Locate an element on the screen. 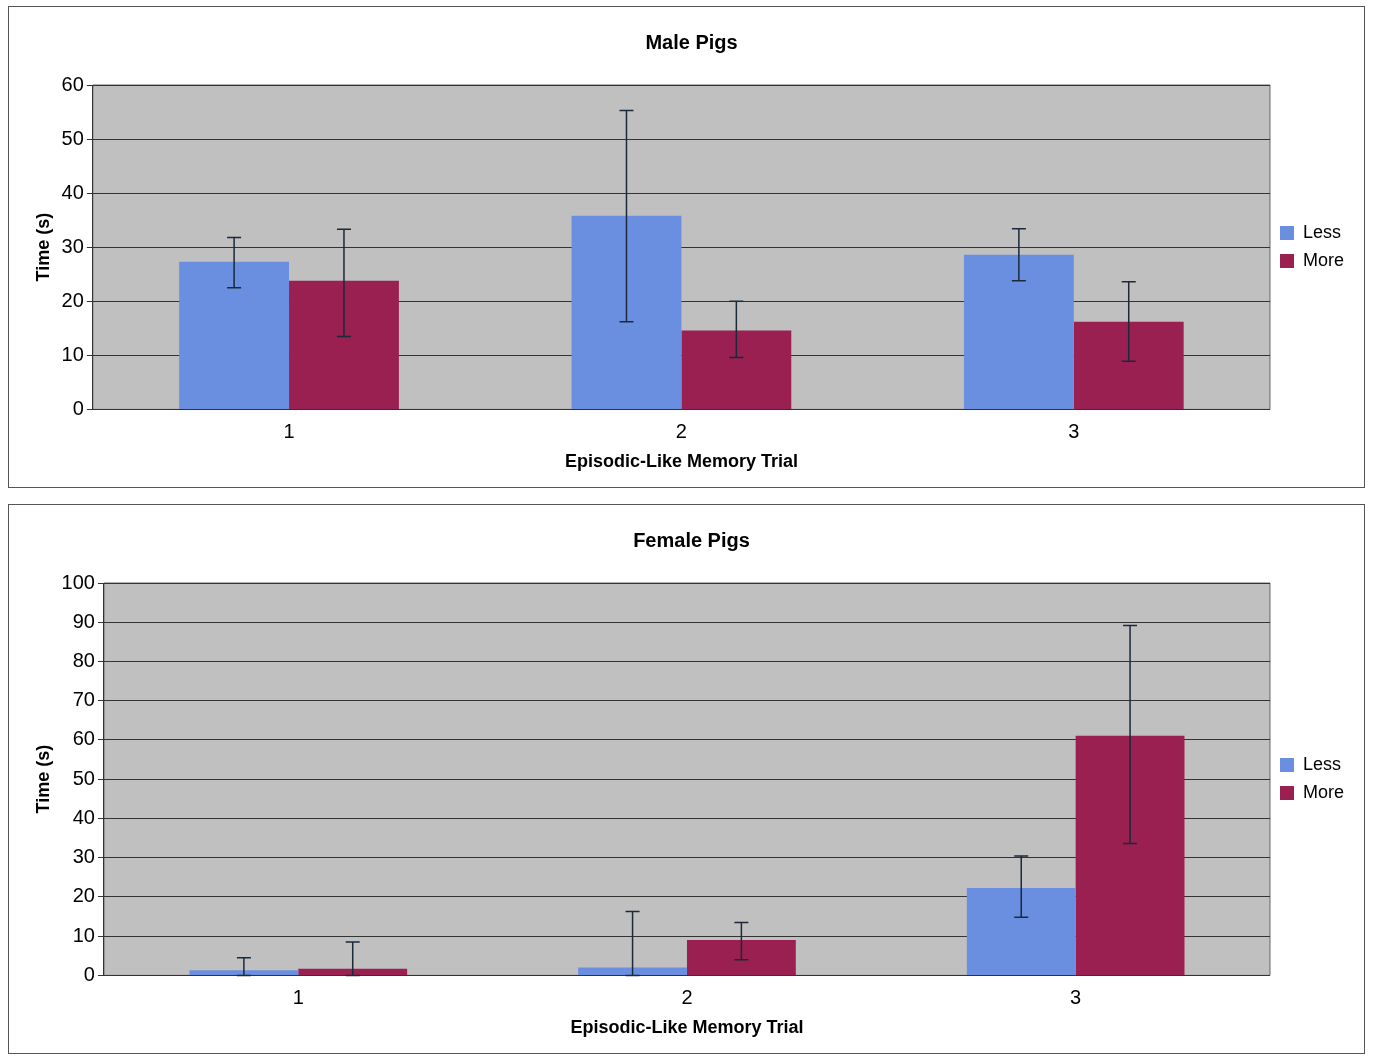 Image resolution: width=1373 pixels, height=1059 pixels. y-tick-label: 70 is located at coordinates (83, 699).